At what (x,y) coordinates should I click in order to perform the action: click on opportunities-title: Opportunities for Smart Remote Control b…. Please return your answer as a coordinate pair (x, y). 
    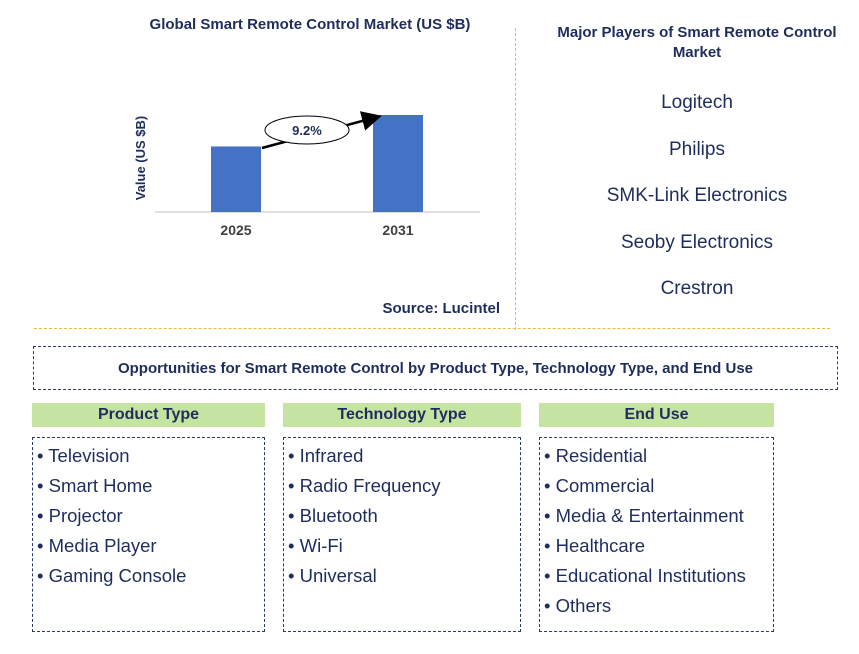
    Looking at the image, I should click on (435, 368).